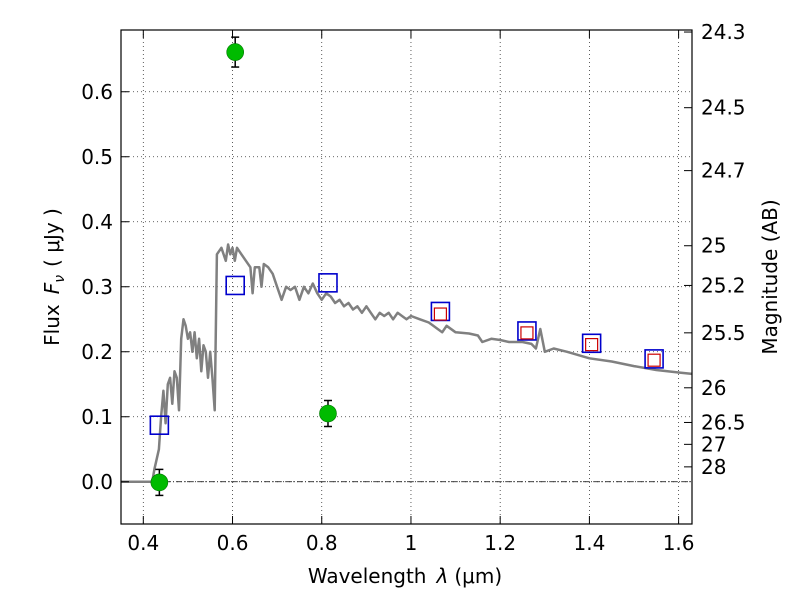 This screenshot has height=600, width=800. Describe the element at coordinates (411, 543) in the screenshot. I see `x-tick-label: 1` at that location.